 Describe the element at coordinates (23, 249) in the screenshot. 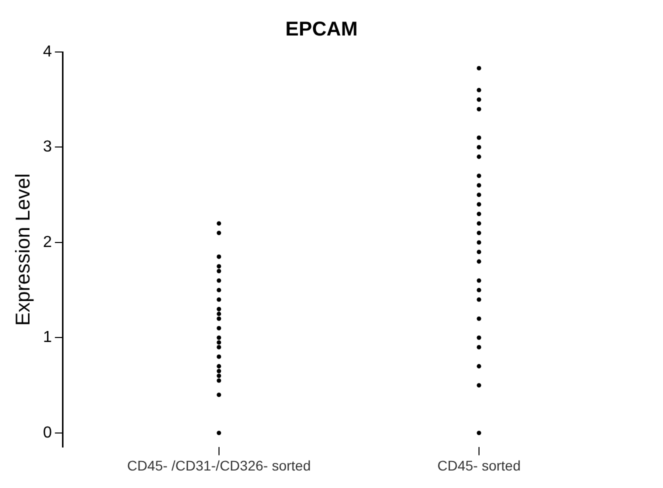

I see `y-axis-title: Expression Level` at that location.